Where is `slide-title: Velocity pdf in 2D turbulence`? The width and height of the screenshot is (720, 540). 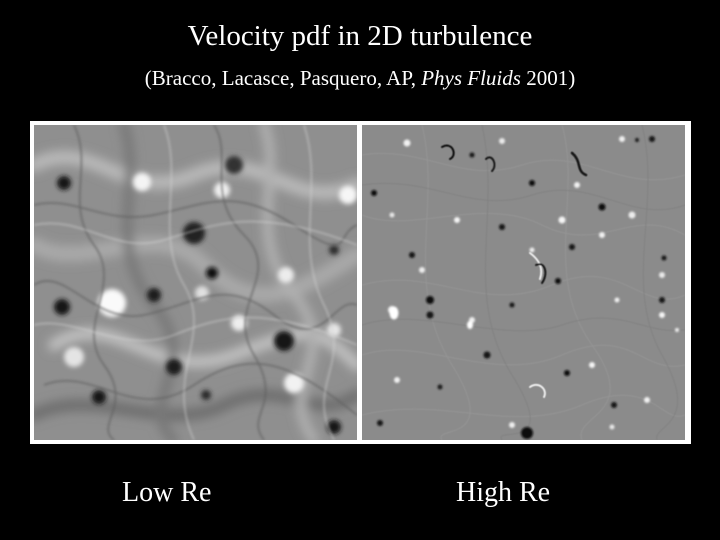
slide-title: Velocity pdf in 2D turbulence is located at coordinates (360, 36).